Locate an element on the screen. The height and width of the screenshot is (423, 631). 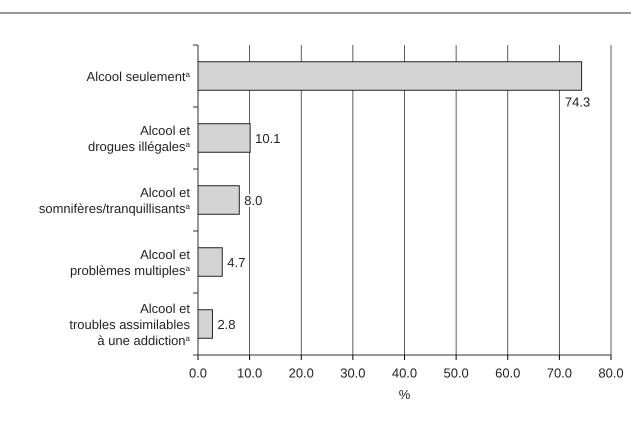
data-label: 10.1 is located at coordinates (267, 138).